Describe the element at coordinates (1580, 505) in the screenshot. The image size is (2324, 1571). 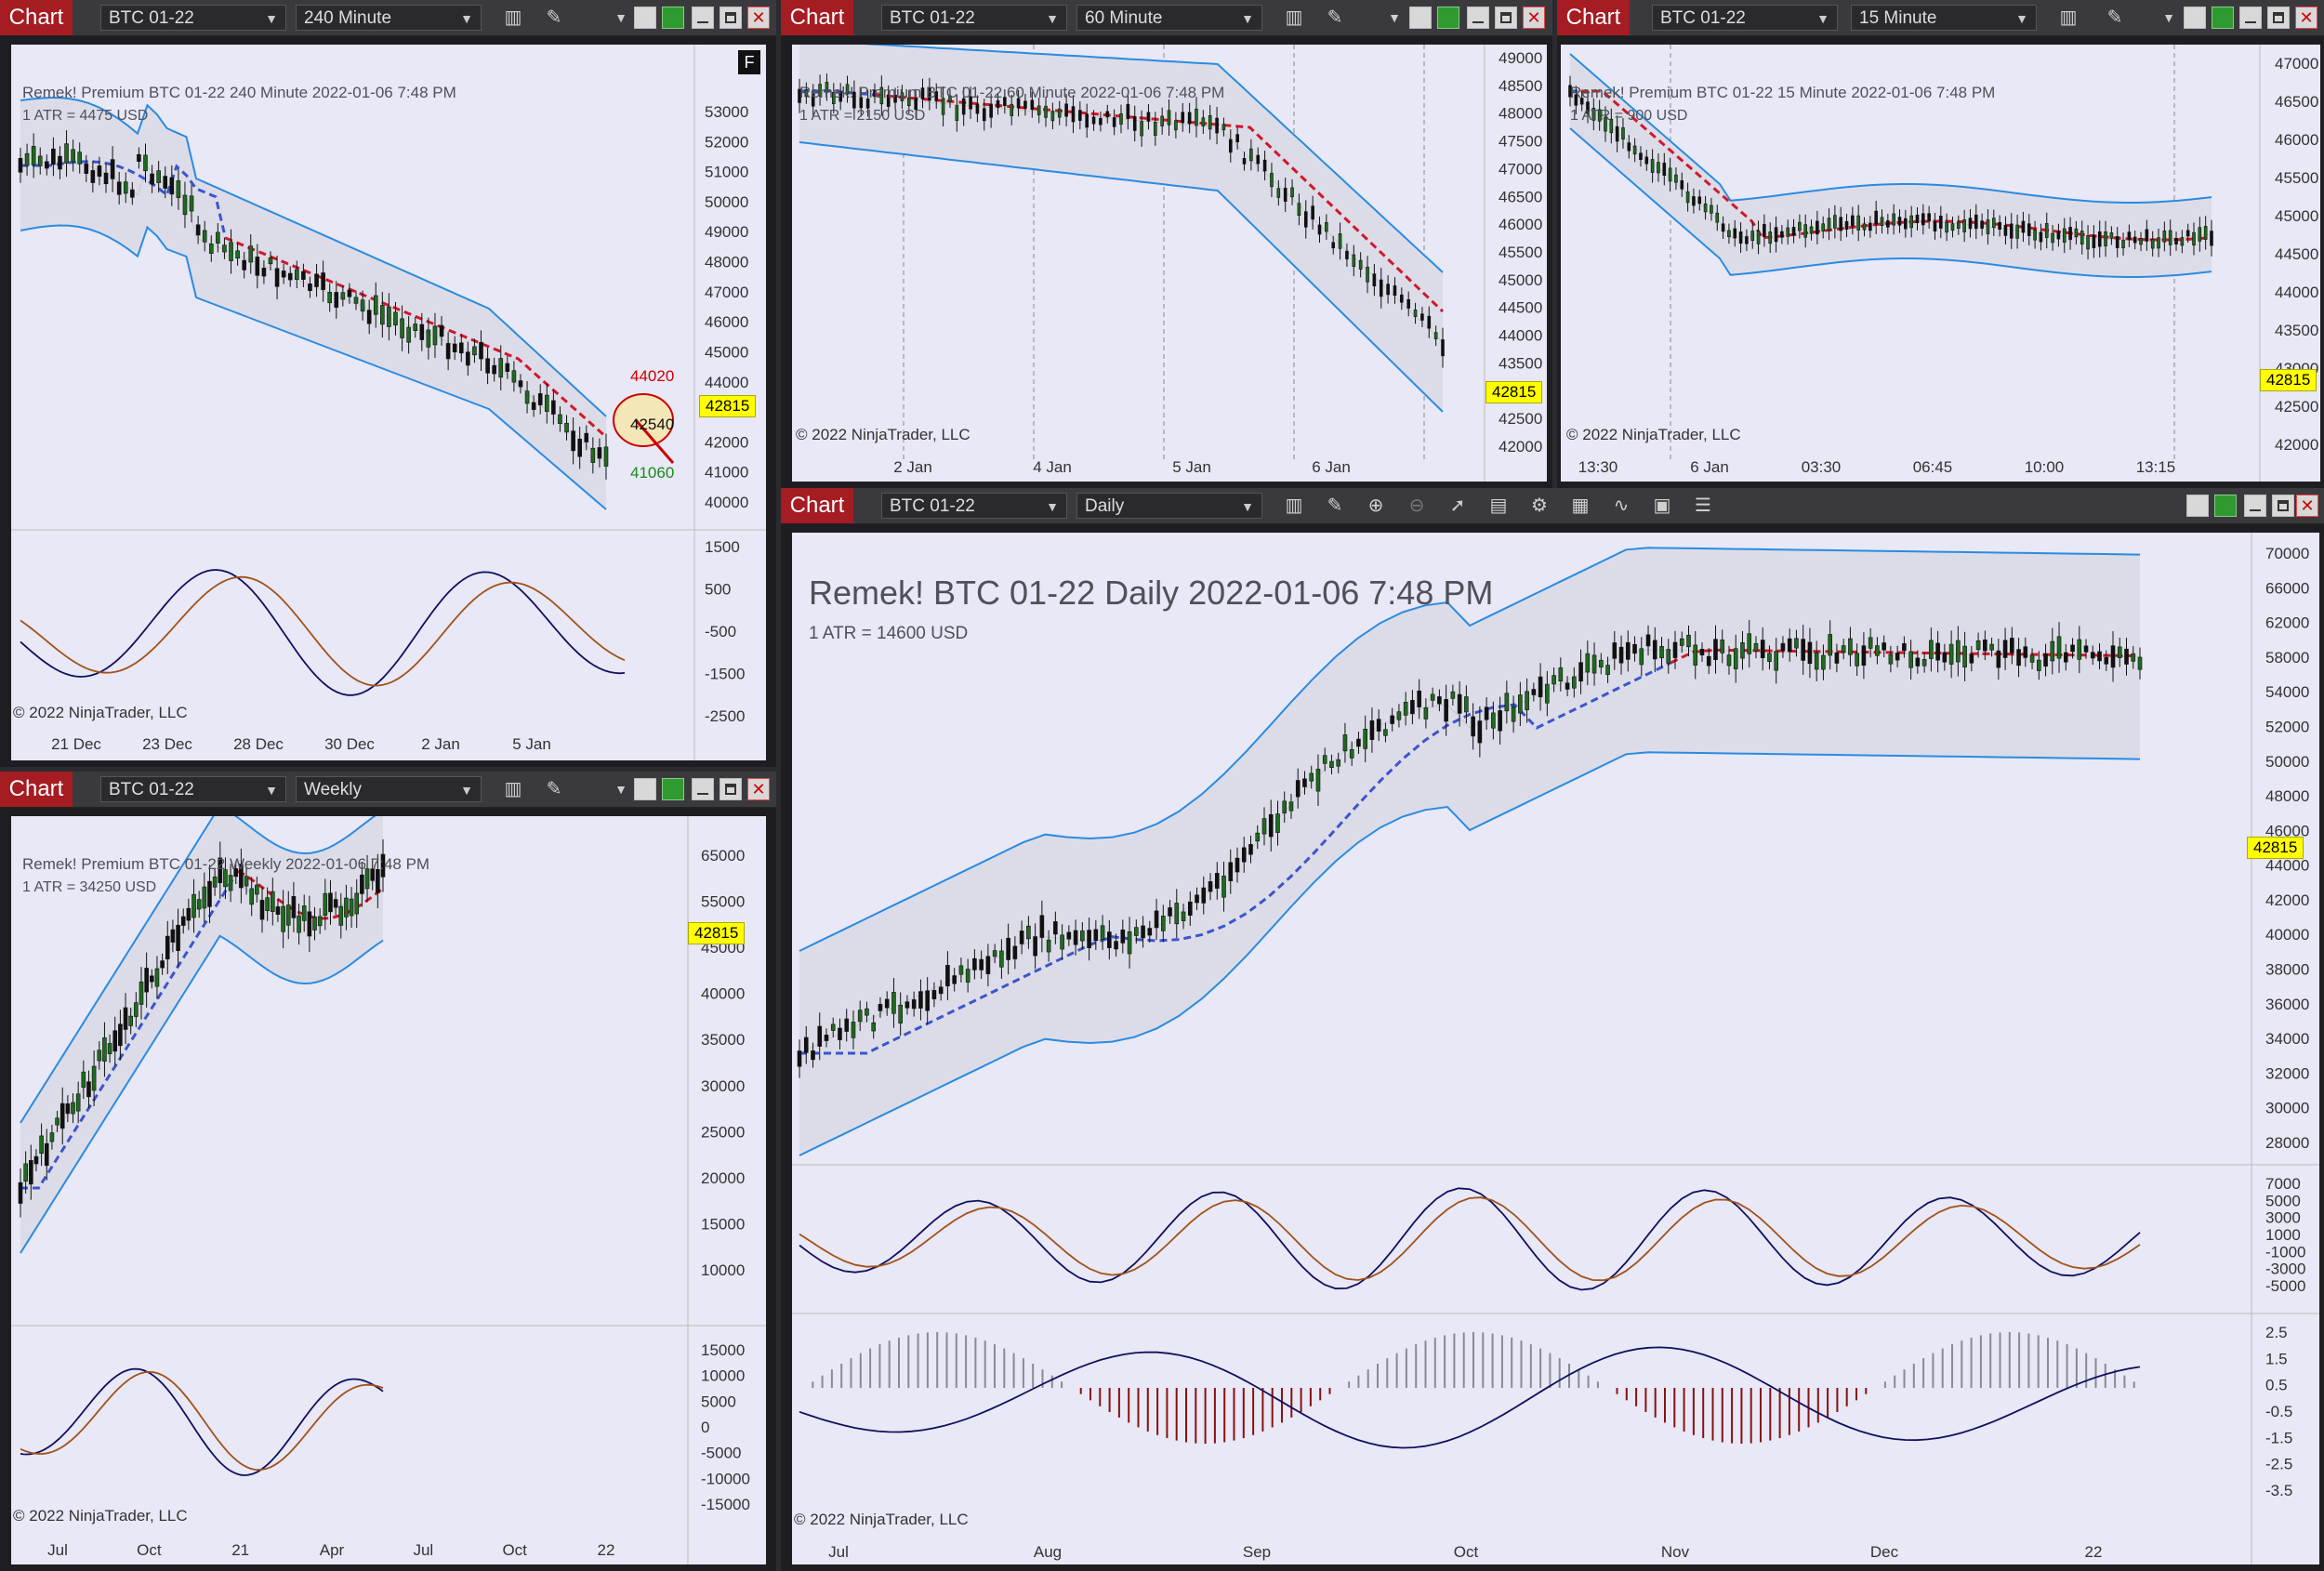
I see `strategies-icon: ▦` at that location.